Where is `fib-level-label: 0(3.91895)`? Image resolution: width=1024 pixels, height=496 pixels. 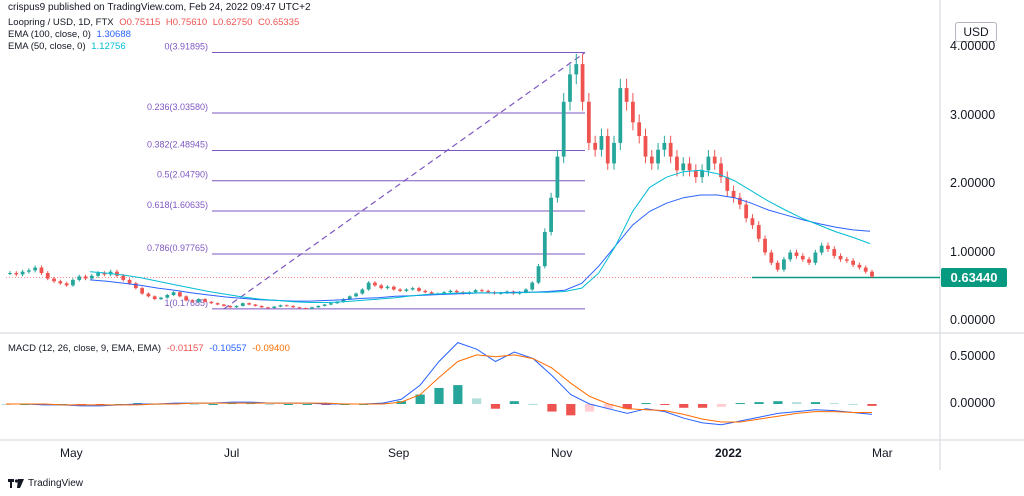
fib-level-label: 0(3.91895) is located at coordinates (186, 47).